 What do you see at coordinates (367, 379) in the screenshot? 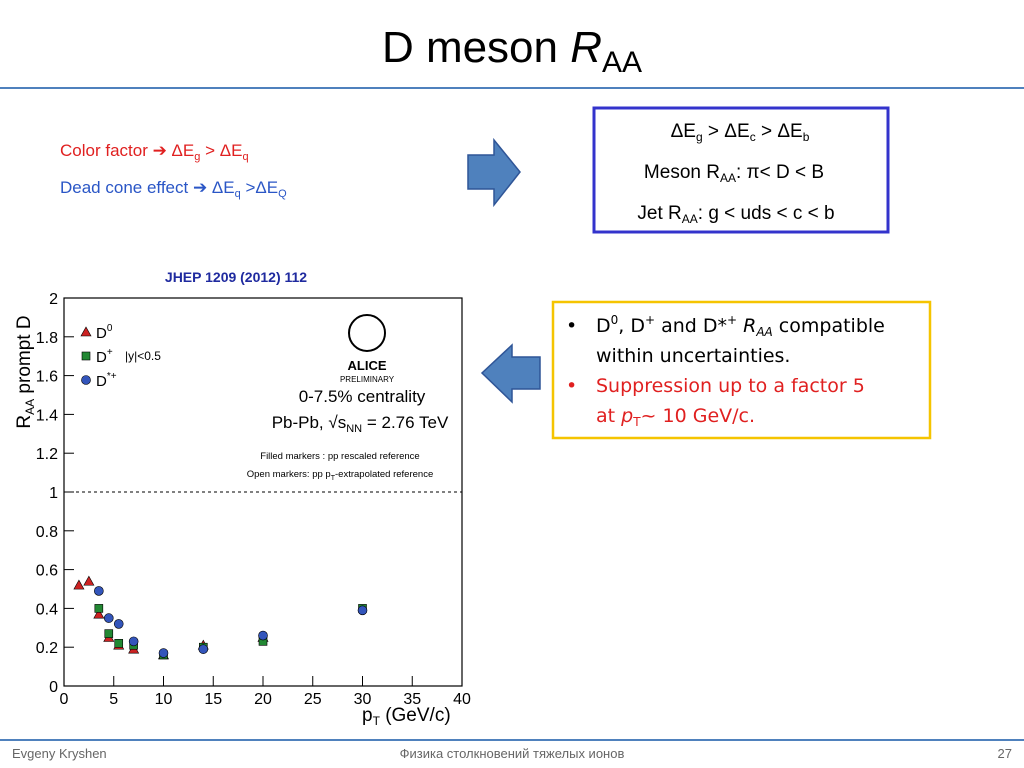
I see `logo-sub: PRELIMINARY` at bounding box center [367, 379].